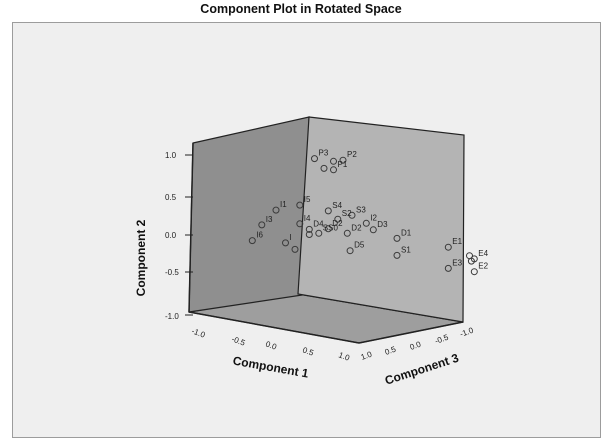 Image resolution: width=602 pixels, height=439 pixels. I want to click on point-label: I2, so click(373, 217).